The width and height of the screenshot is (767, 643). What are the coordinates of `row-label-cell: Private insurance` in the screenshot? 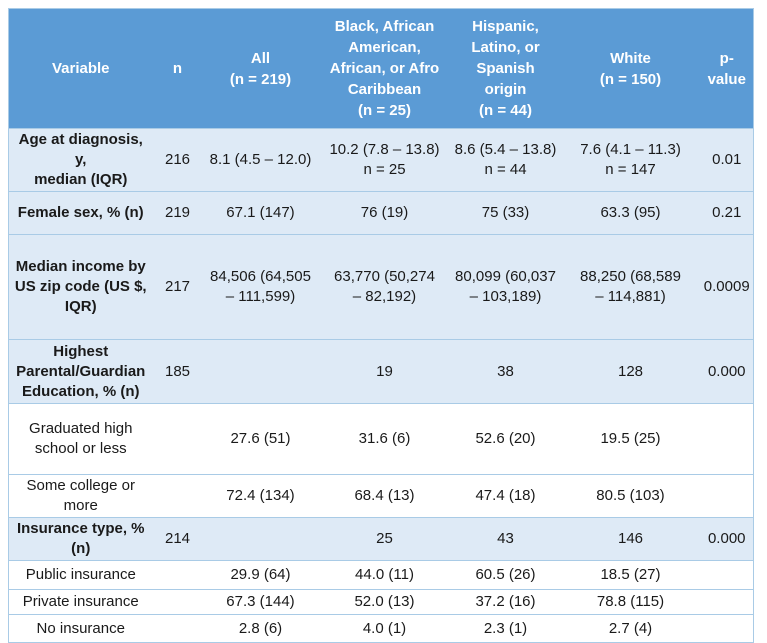 It's located at (80, 602).